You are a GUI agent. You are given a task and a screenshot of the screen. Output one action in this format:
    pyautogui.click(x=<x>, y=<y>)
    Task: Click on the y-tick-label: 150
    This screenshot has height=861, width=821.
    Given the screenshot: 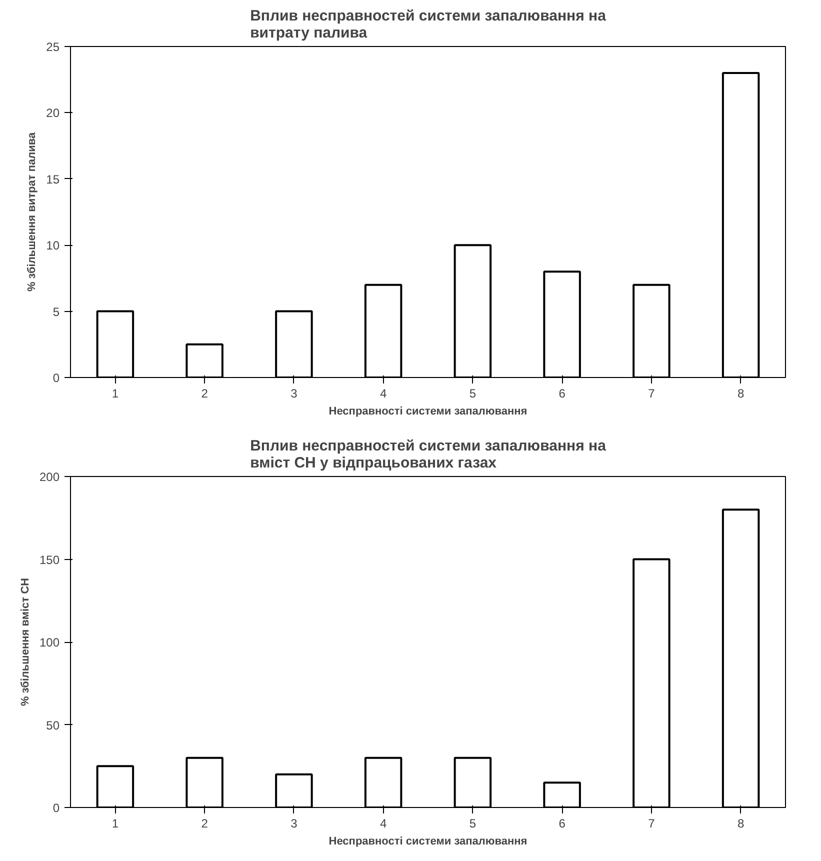 What is the action you would take?
    pyautogui.click(x=49, y=559)
    